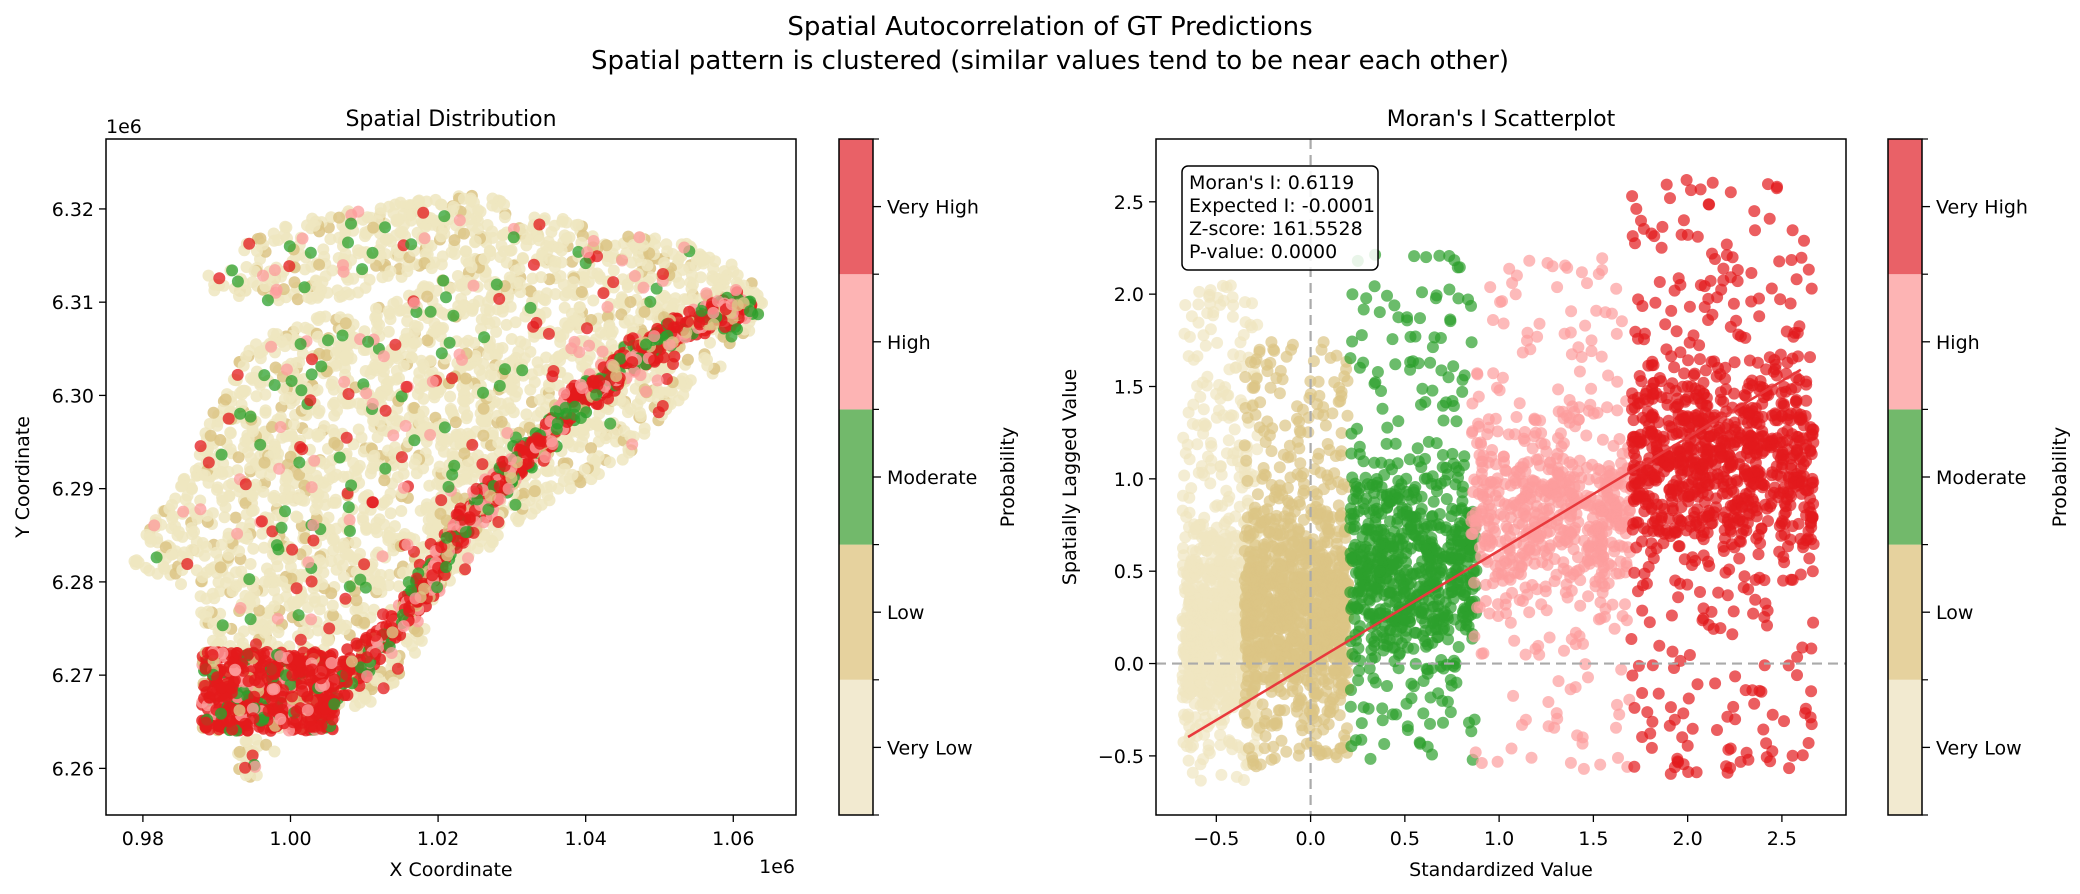 The image size is (2080, 894). Describe the element at coordinates (438, 832) in the screenshot. I see `left-x-axis: 0.98 1.00 1.02 1.04 1.06` at that location.